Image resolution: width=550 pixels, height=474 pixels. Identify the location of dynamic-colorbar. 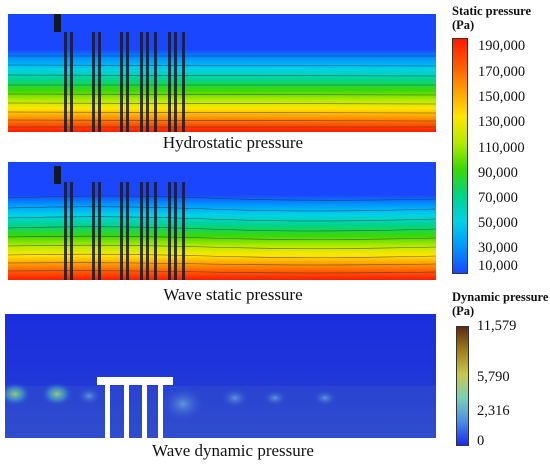
(462, 386).